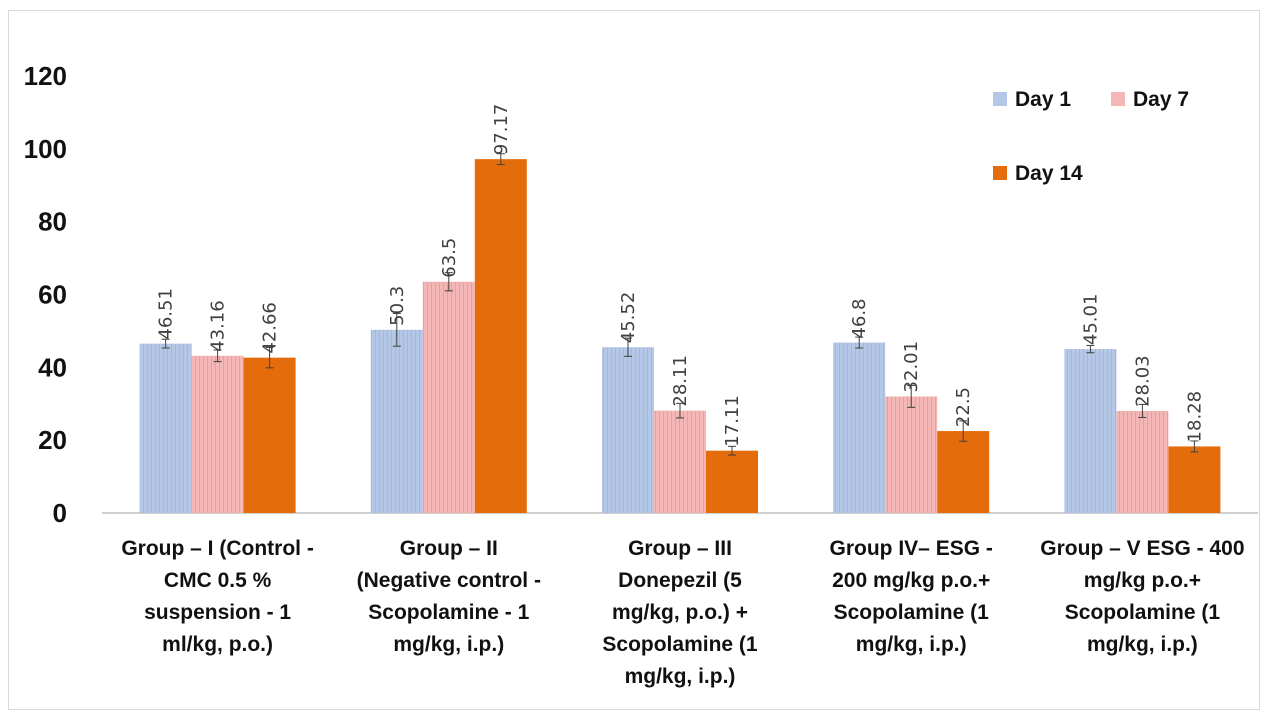  Describe the element at coordinates (628, 318) in the screenshot. I see `data-label: 45.52` at that location.